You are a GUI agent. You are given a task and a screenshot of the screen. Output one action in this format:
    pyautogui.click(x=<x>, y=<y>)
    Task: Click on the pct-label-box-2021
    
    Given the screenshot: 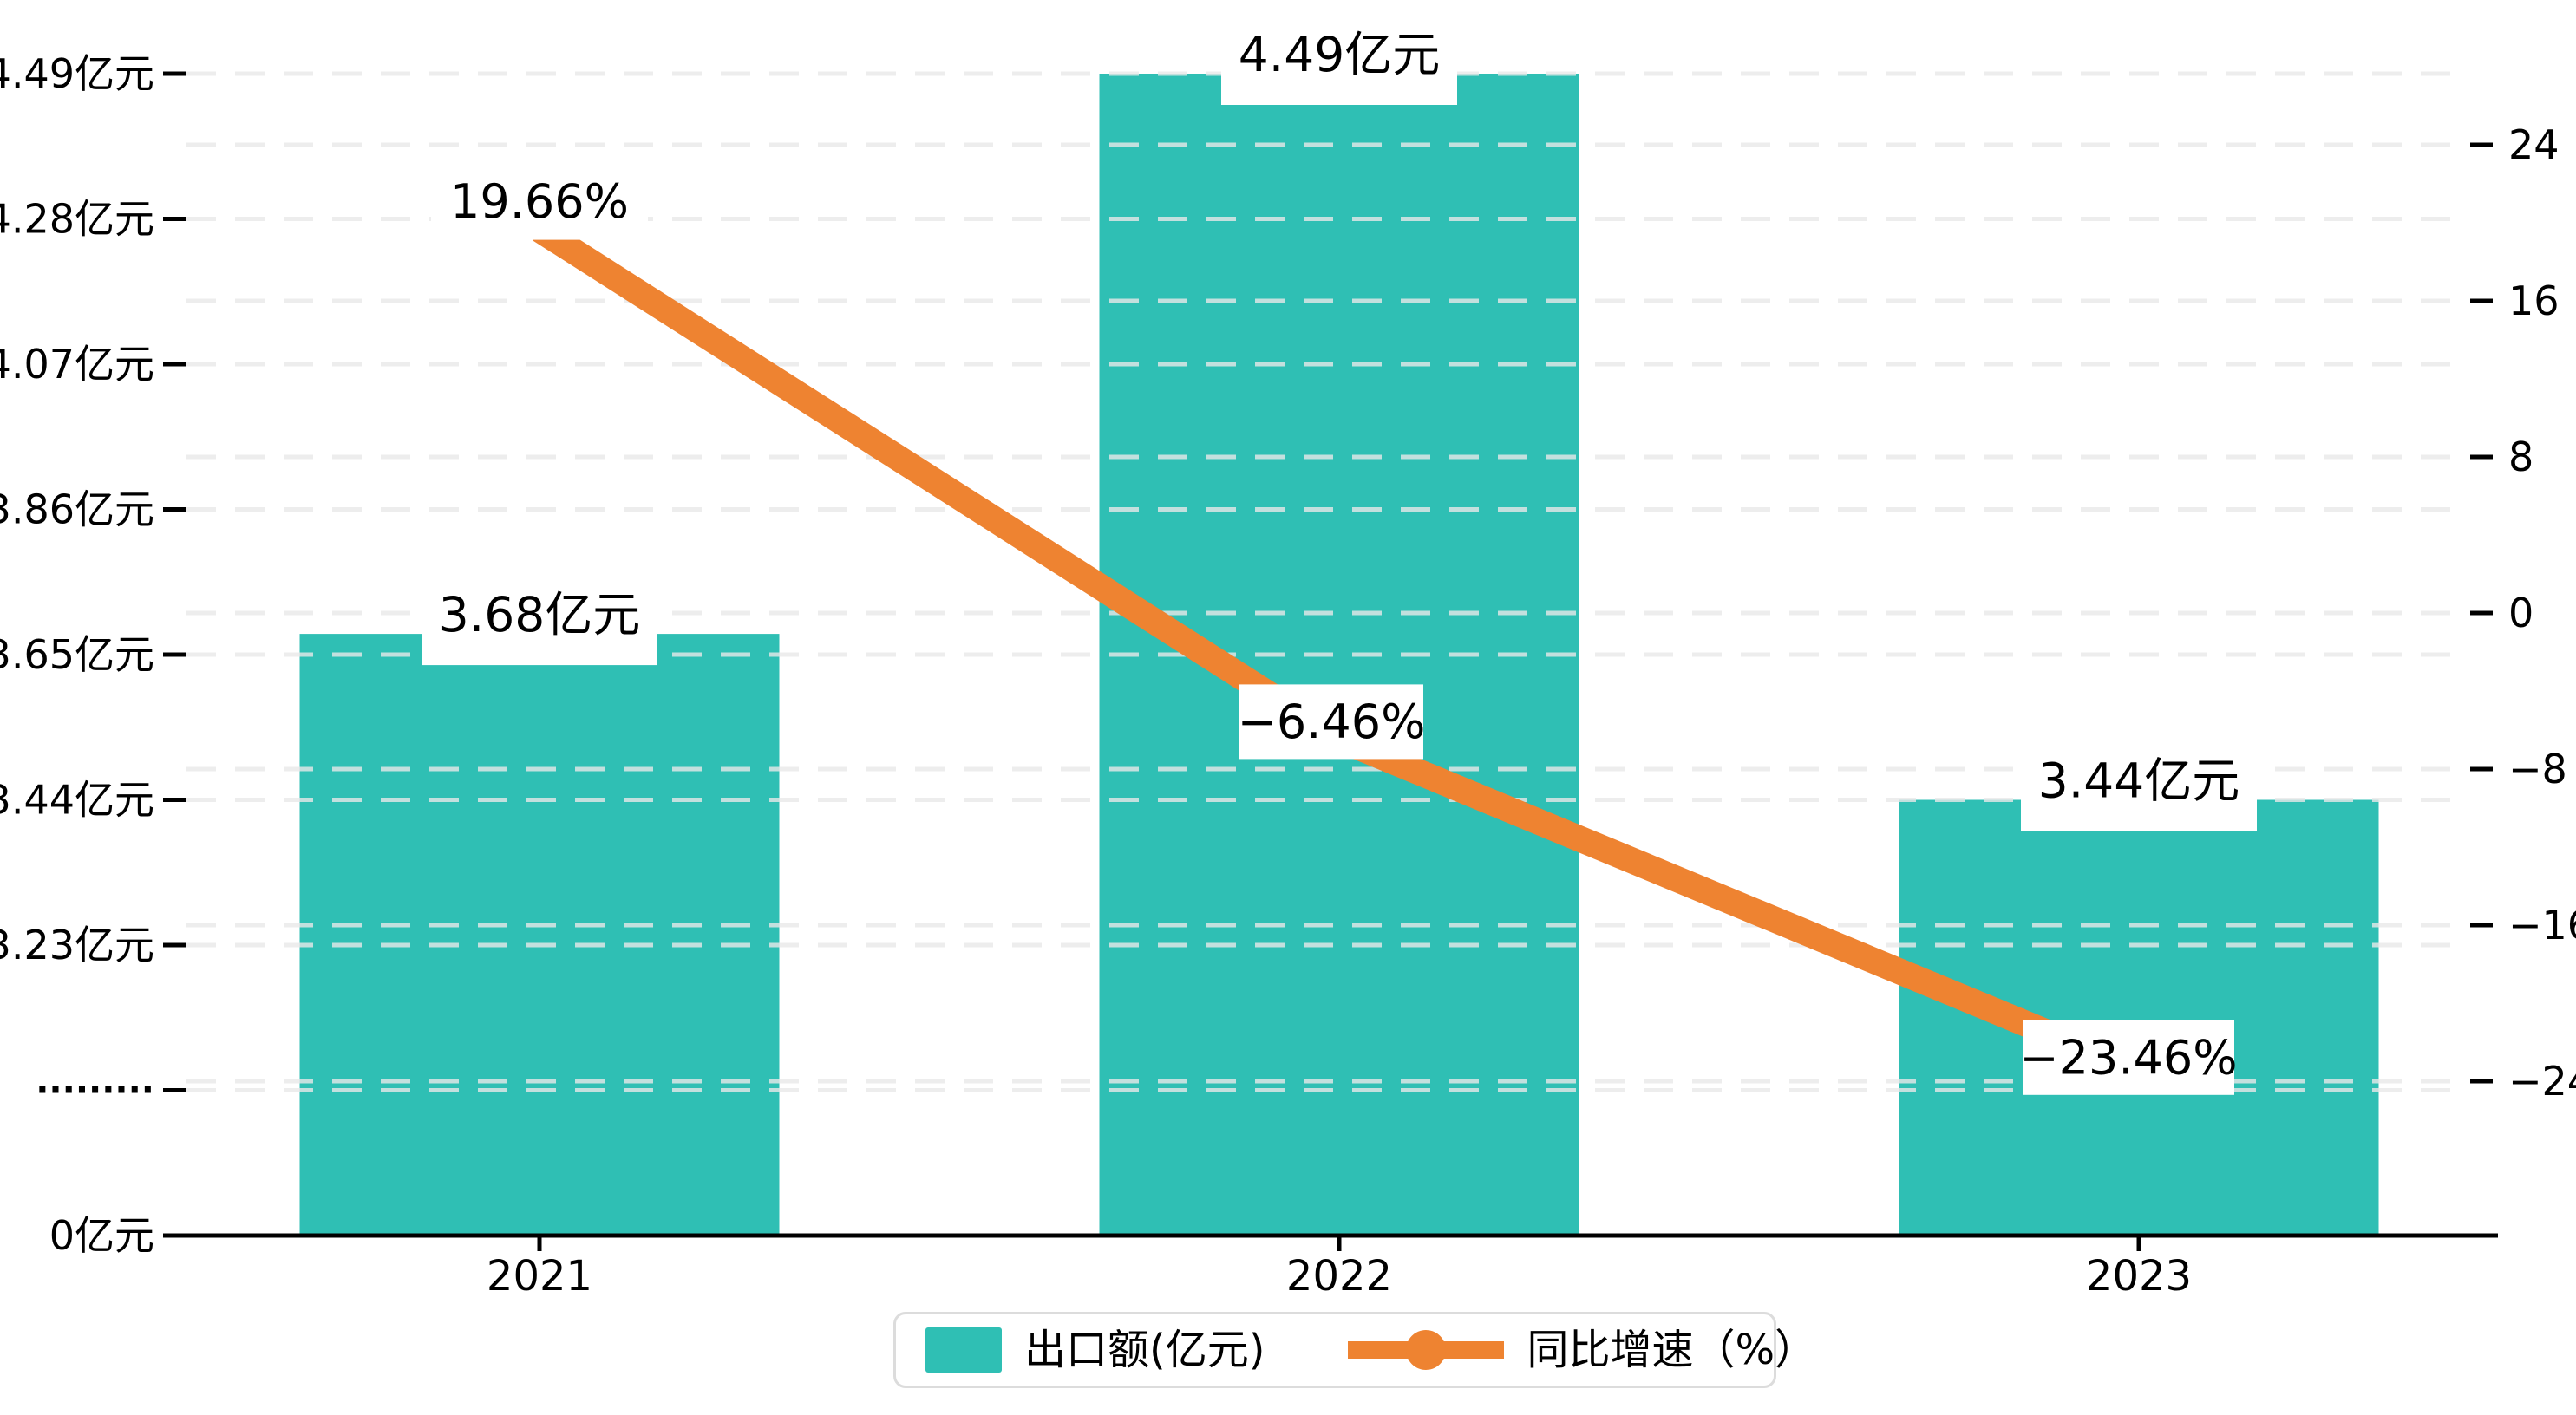 What is the action you would take?
    pyautogui.click(x=539, y=201)
    